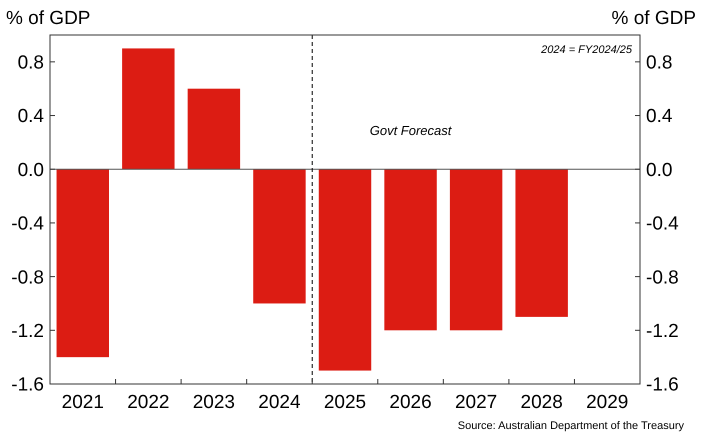 The height and width of the screenshot is (437, 702). What do you see at coordinates (659, 117) in the screenshot?
I see `y2-tick-label: 0.4` at bounding box center [659, 117].